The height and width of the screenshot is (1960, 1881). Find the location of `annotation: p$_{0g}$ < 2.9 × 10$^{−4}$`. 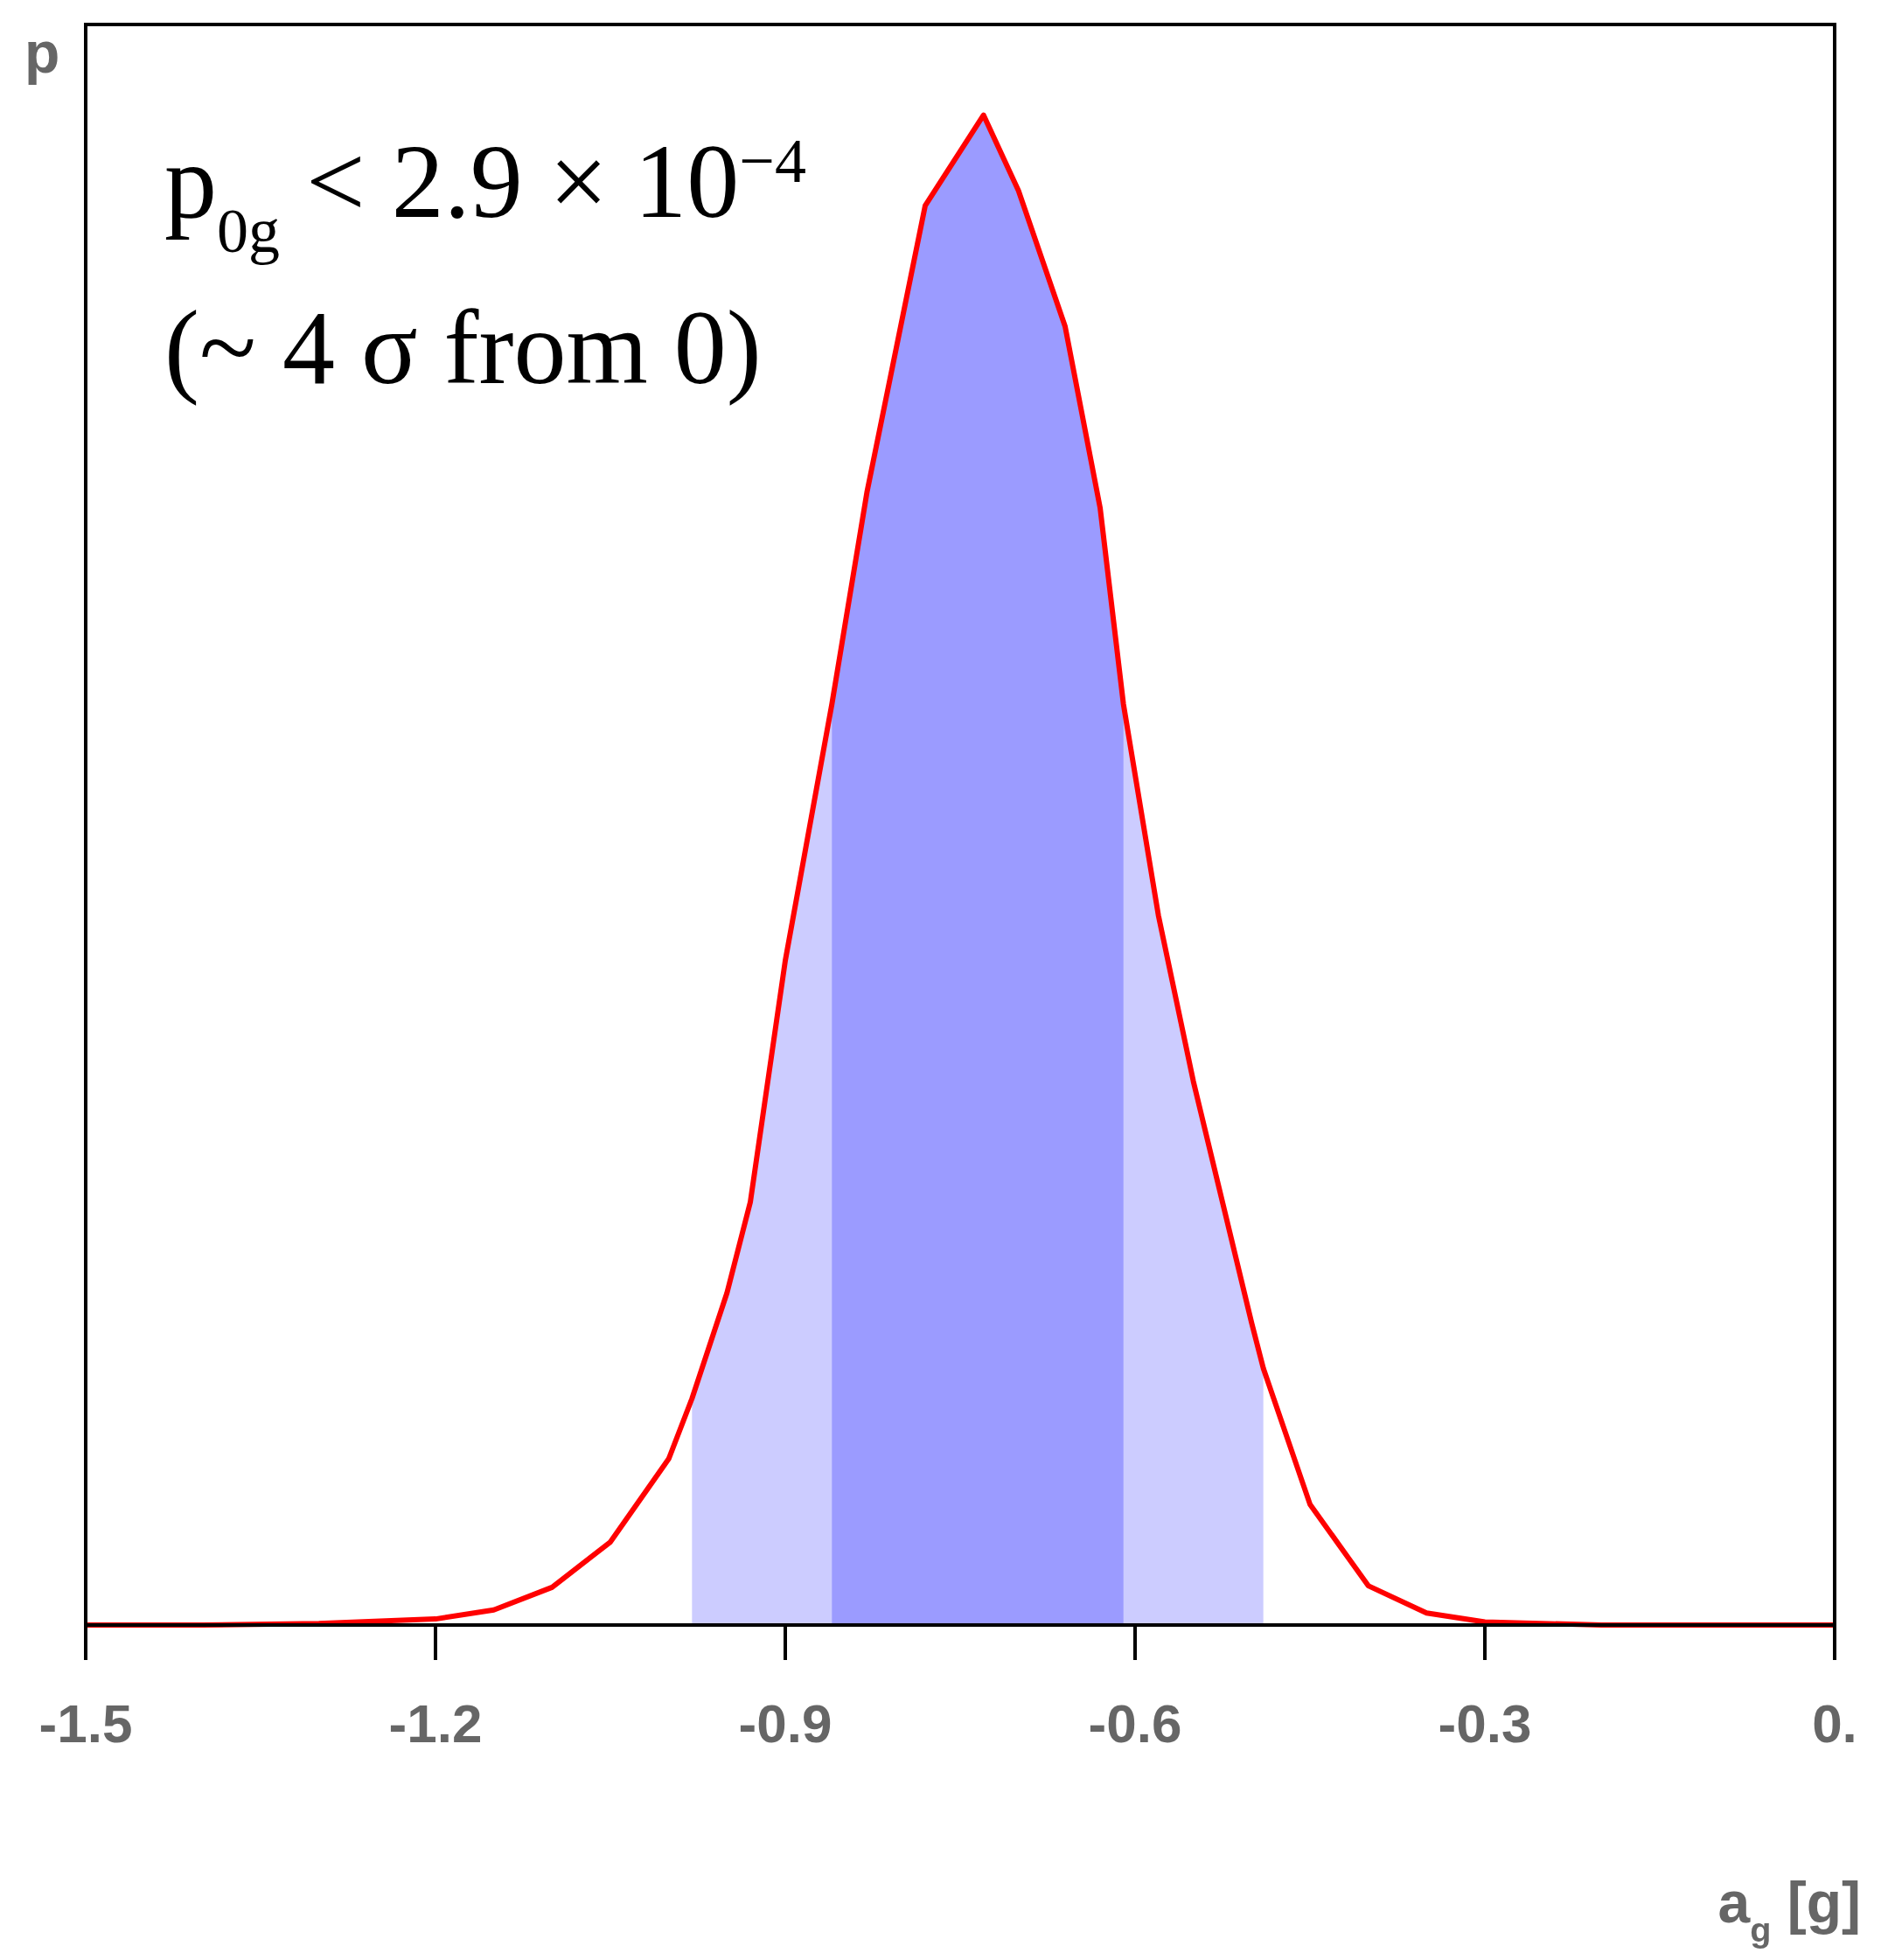

annotation: p$_{0g}$ < 2.9 × 10$^{−4}$ is located at coordinates (485, 194).